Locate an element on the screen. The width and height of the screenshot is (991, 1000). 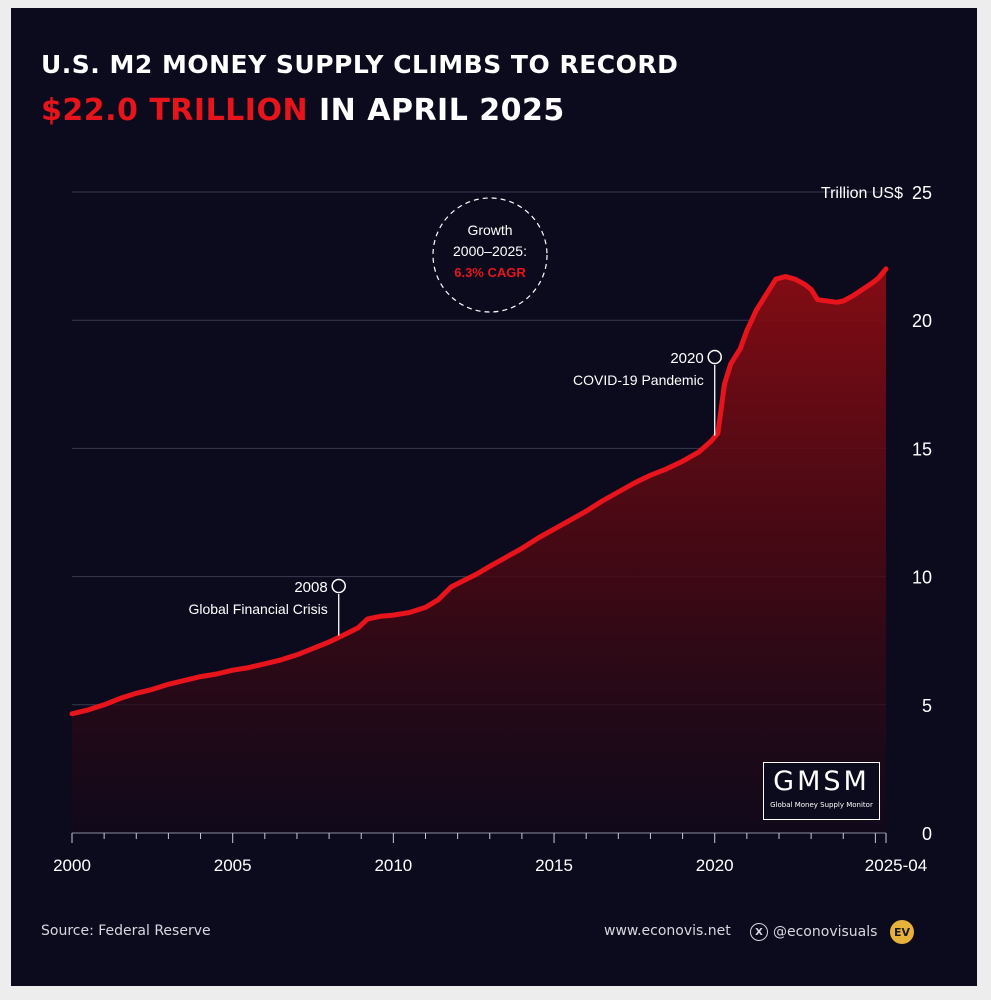
y-axis-label: Trillion US$ is located at coordinates (862, 193).